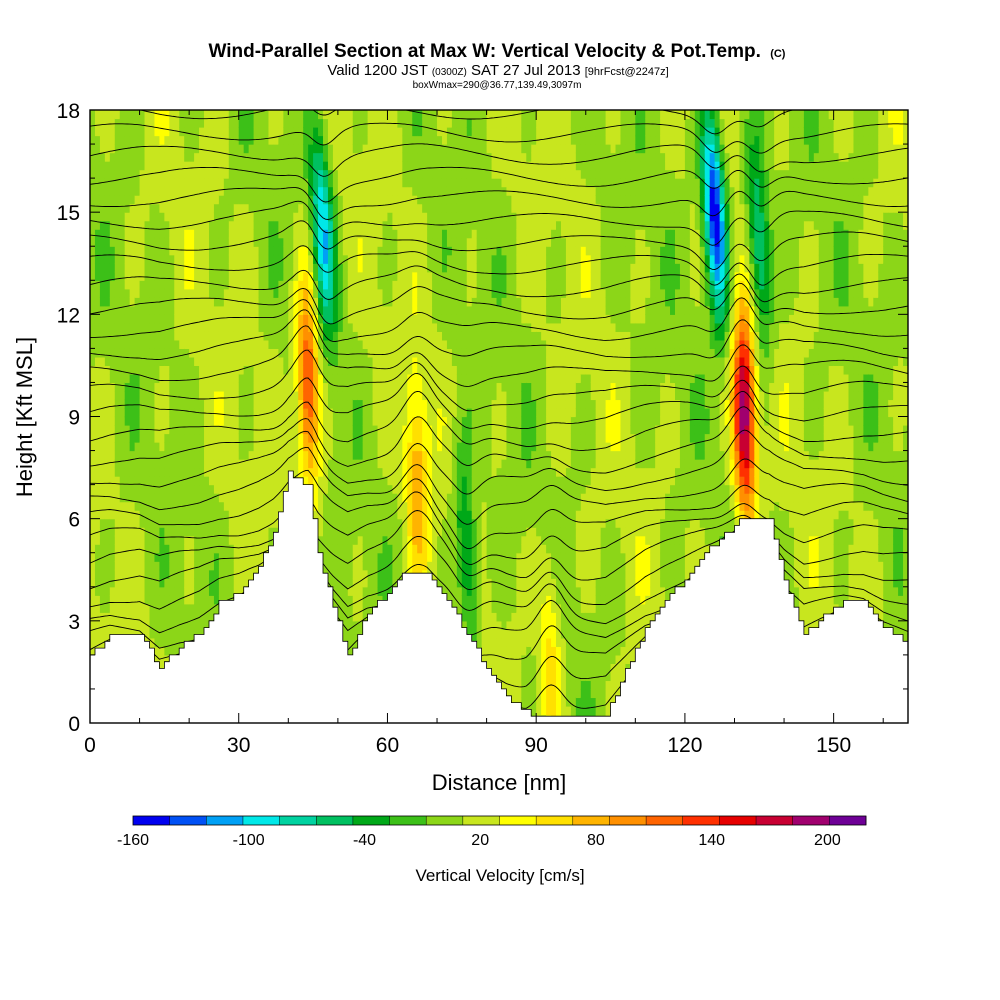  What do you see at coordinates (364, 840) in the screenshot?
I see `colorbar-tick-label: -40` at bounding box center [364, 840].